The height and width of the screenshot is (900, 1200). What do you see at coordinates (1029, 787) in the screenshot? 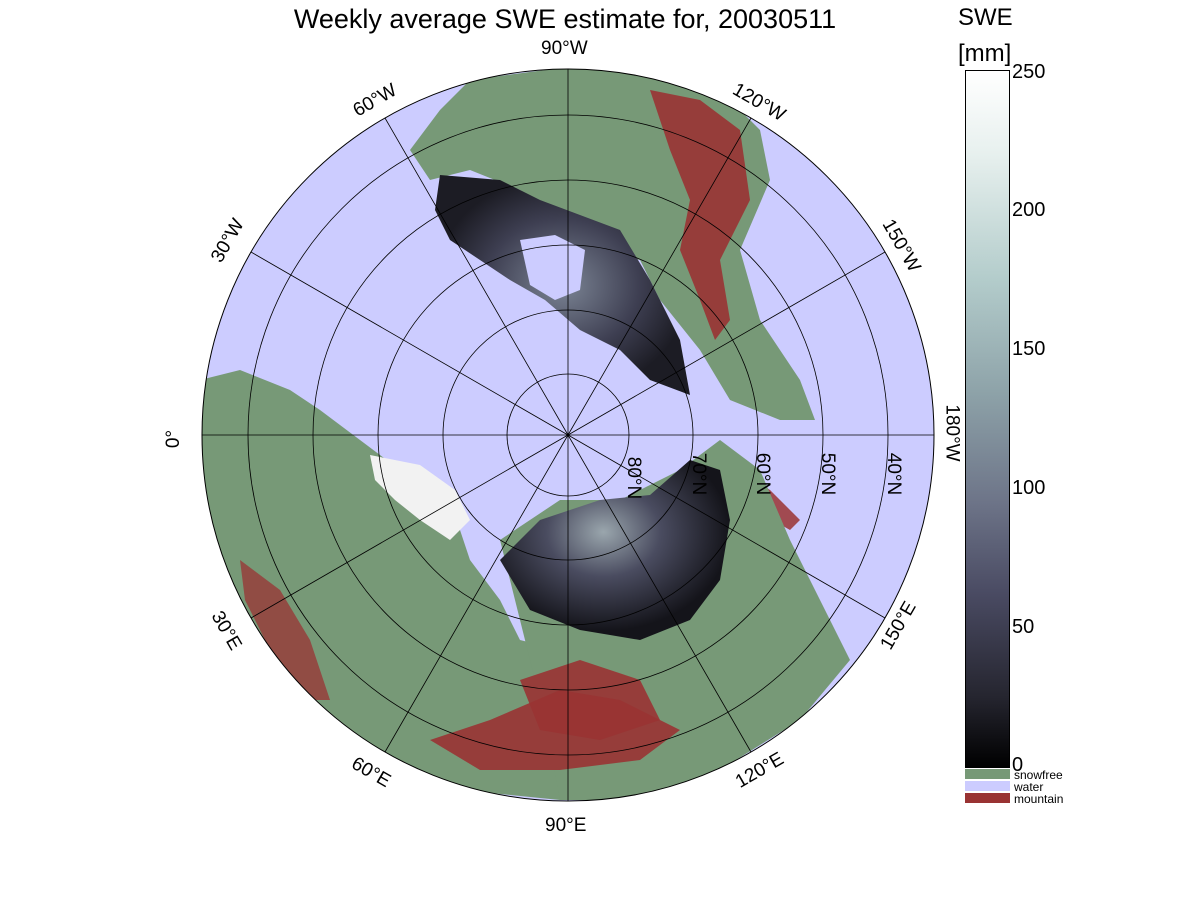
I see `legend-label-water: water` at bounding box center [1029, 787].